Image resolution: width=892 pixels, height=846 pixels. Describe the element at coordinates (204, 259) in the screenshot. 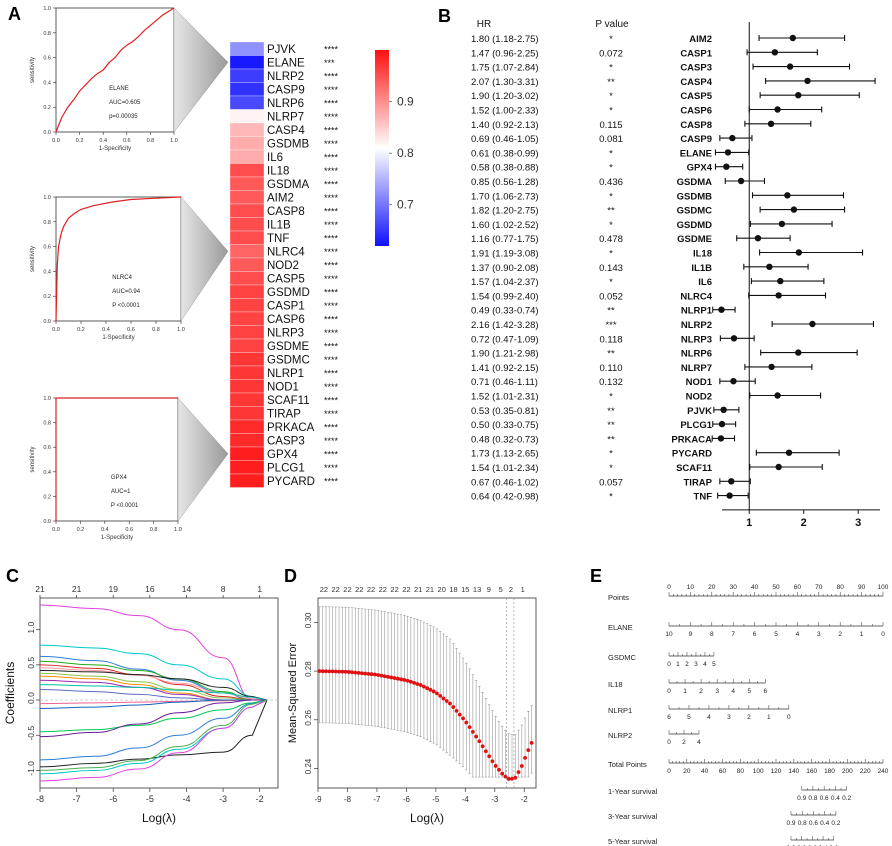

I see `connector-wedge` at that location.